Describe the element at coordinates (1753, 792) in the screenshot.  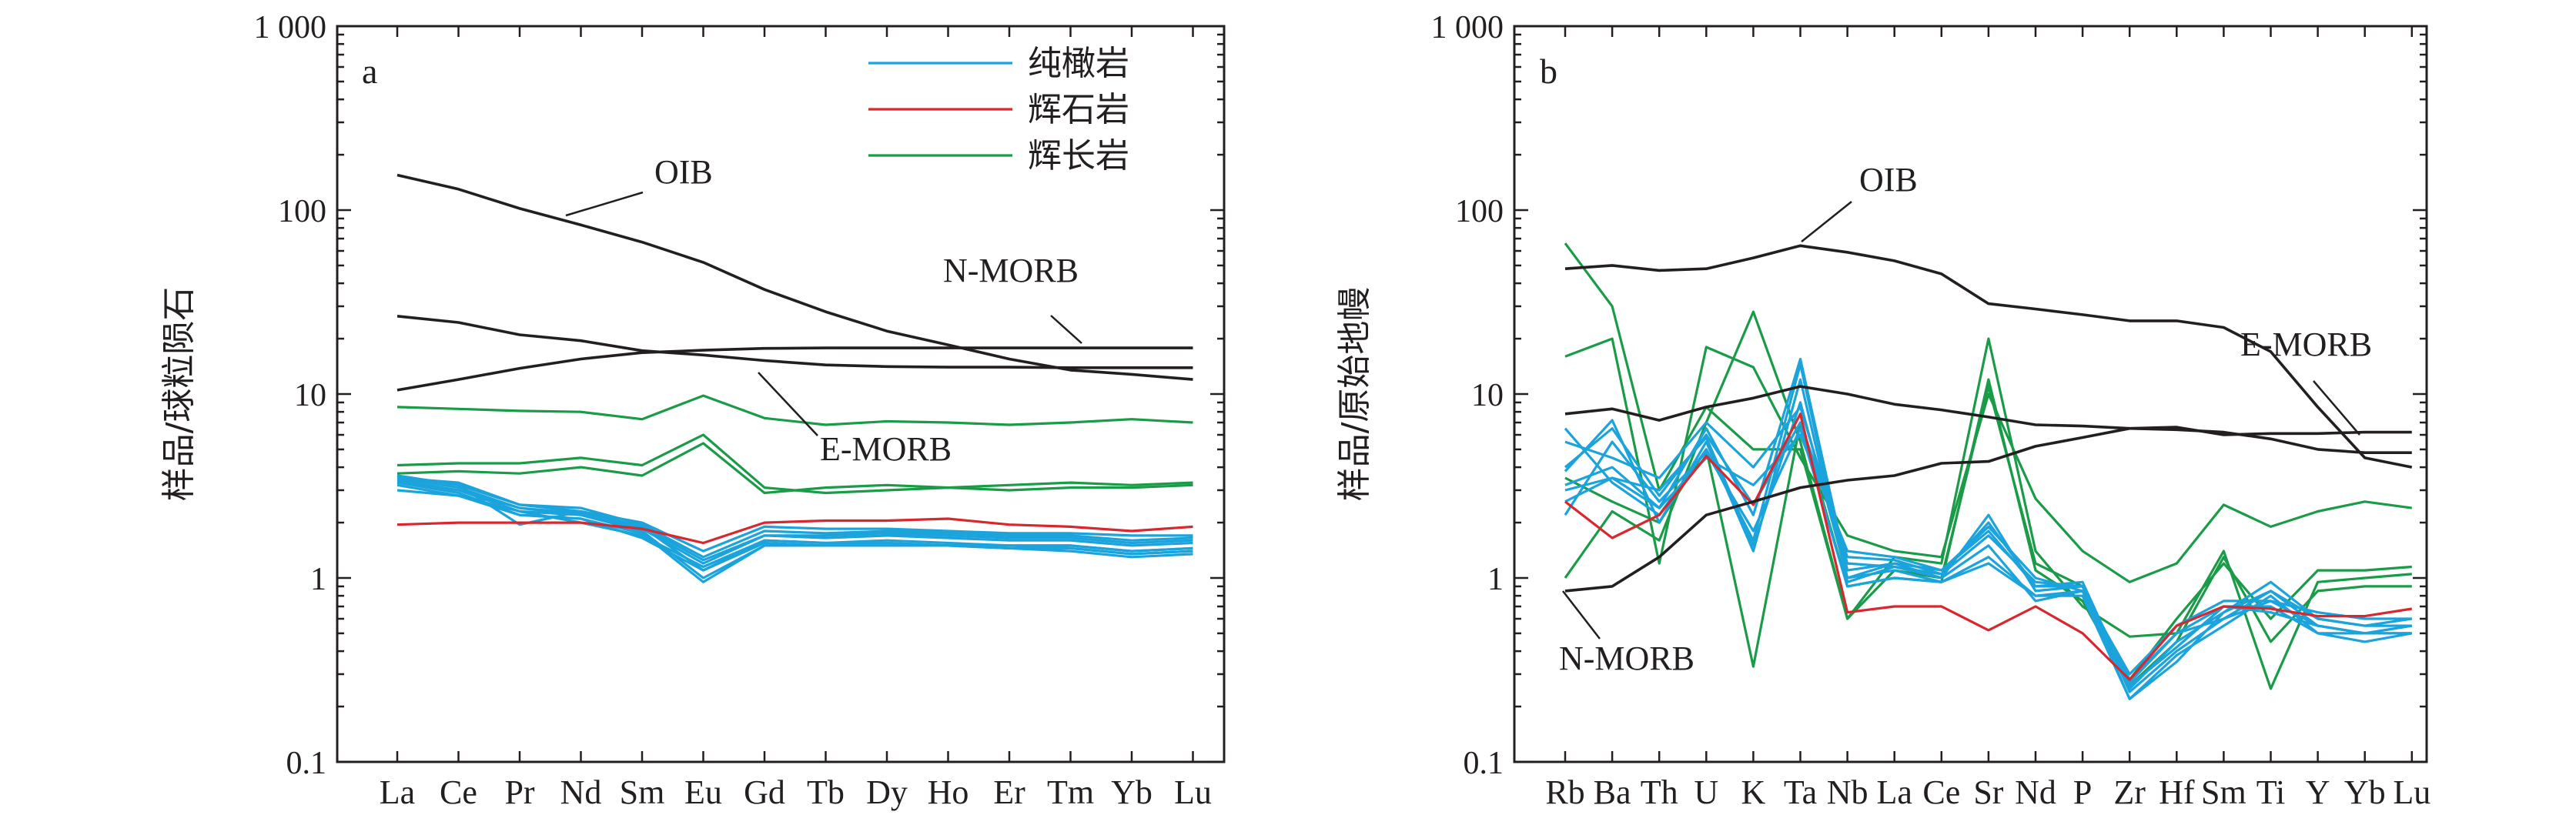
I see `x-tick-label: K` at that location.